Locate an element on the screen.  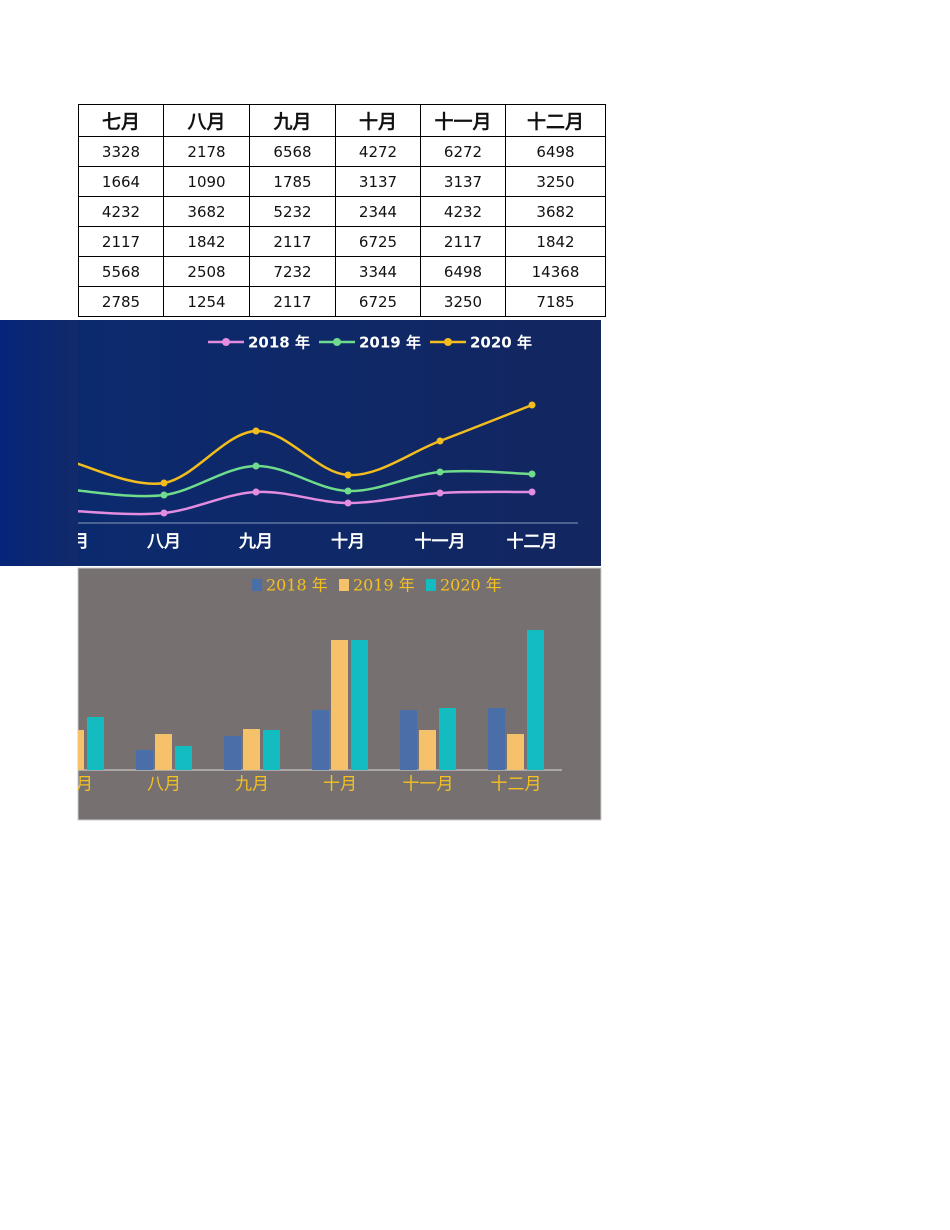
table-cell: 1785 is located at coordinates (292, 181).